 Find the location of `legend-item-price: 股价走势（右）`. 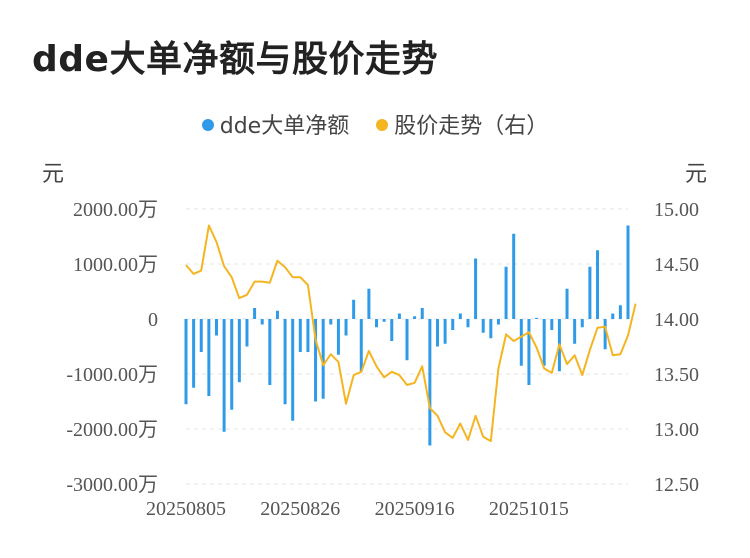

legend-item-price: 股价走势（右） is located at coordinates (462, 124).